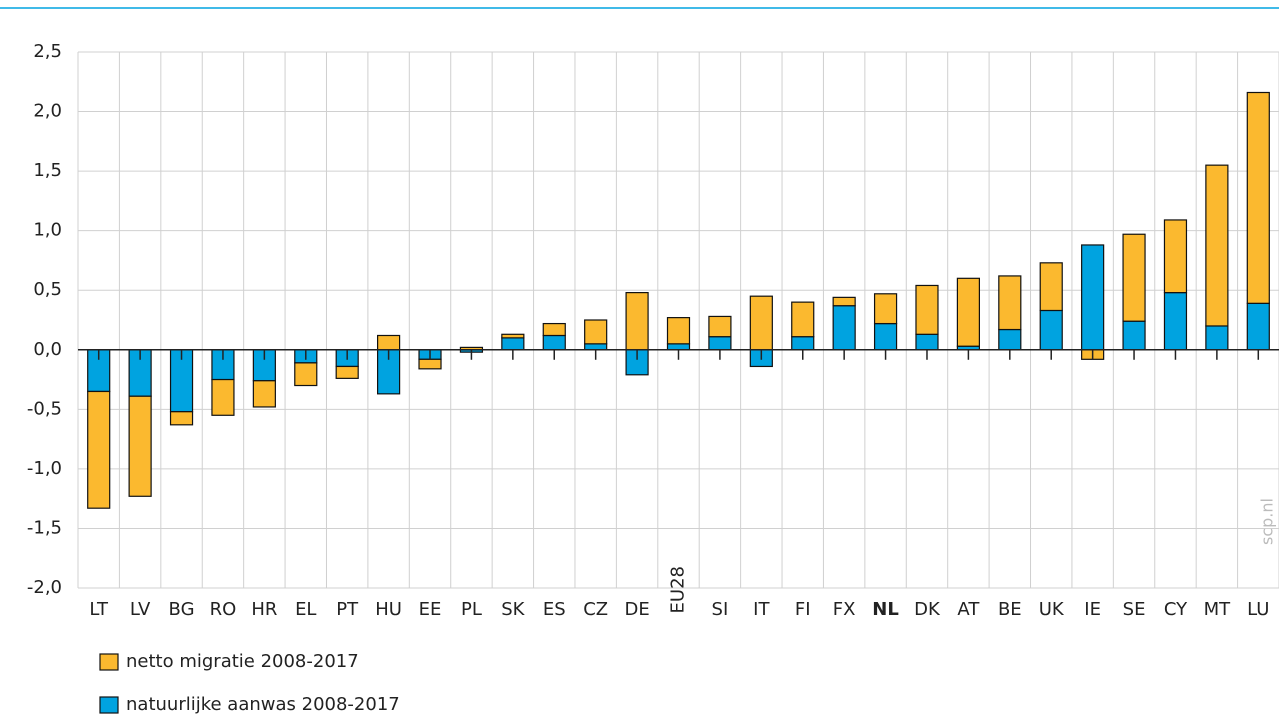 This screenshot has height=717, width=1279. I want to click on x-tick-label: LU, so click(1258, 609).